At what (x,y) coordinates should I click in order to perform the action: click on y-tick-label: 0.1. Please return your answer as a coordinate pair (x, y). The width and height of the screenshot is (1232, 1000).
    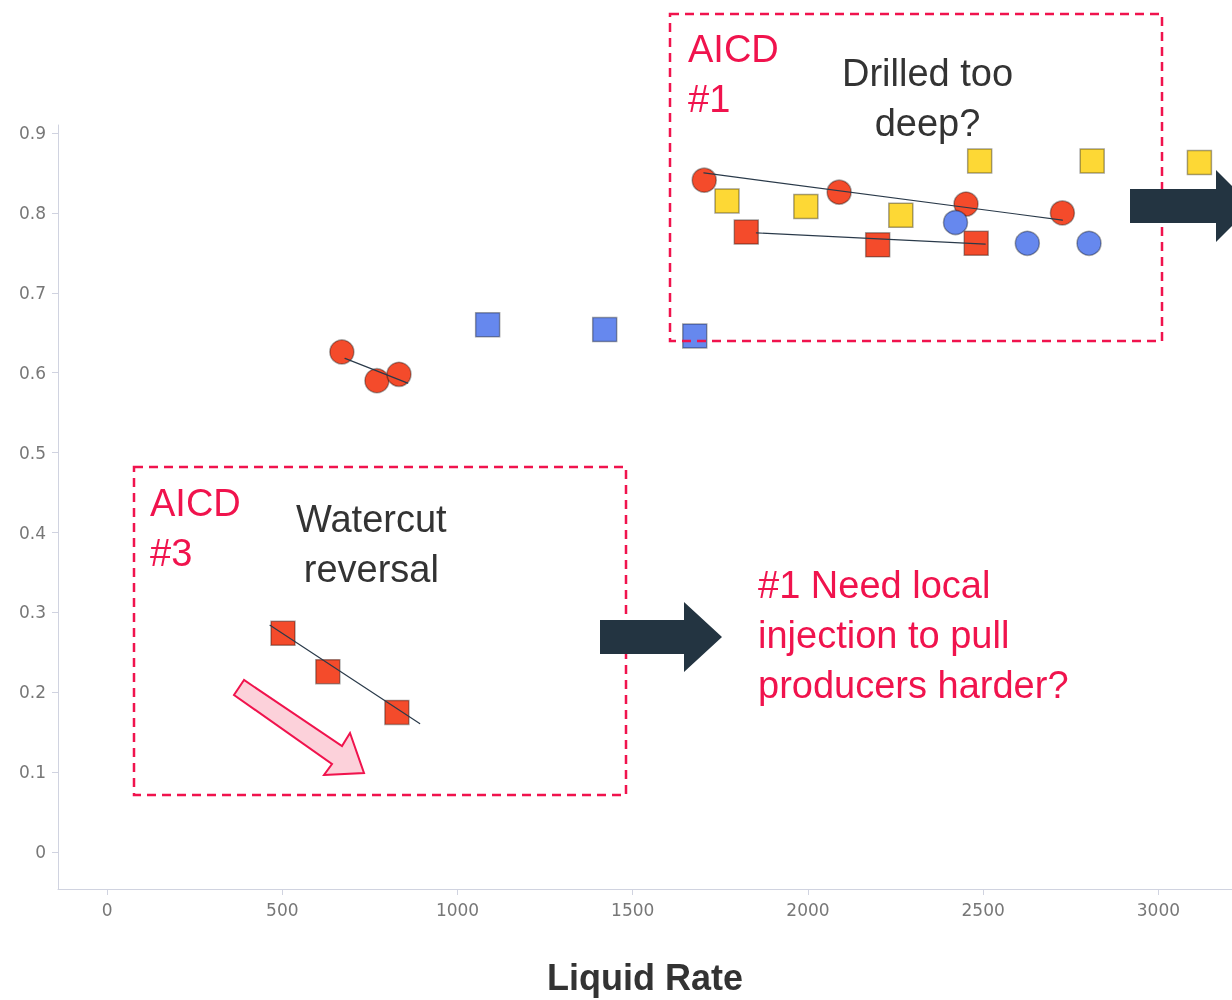
    Looking at the image, I should click on (32, 772).